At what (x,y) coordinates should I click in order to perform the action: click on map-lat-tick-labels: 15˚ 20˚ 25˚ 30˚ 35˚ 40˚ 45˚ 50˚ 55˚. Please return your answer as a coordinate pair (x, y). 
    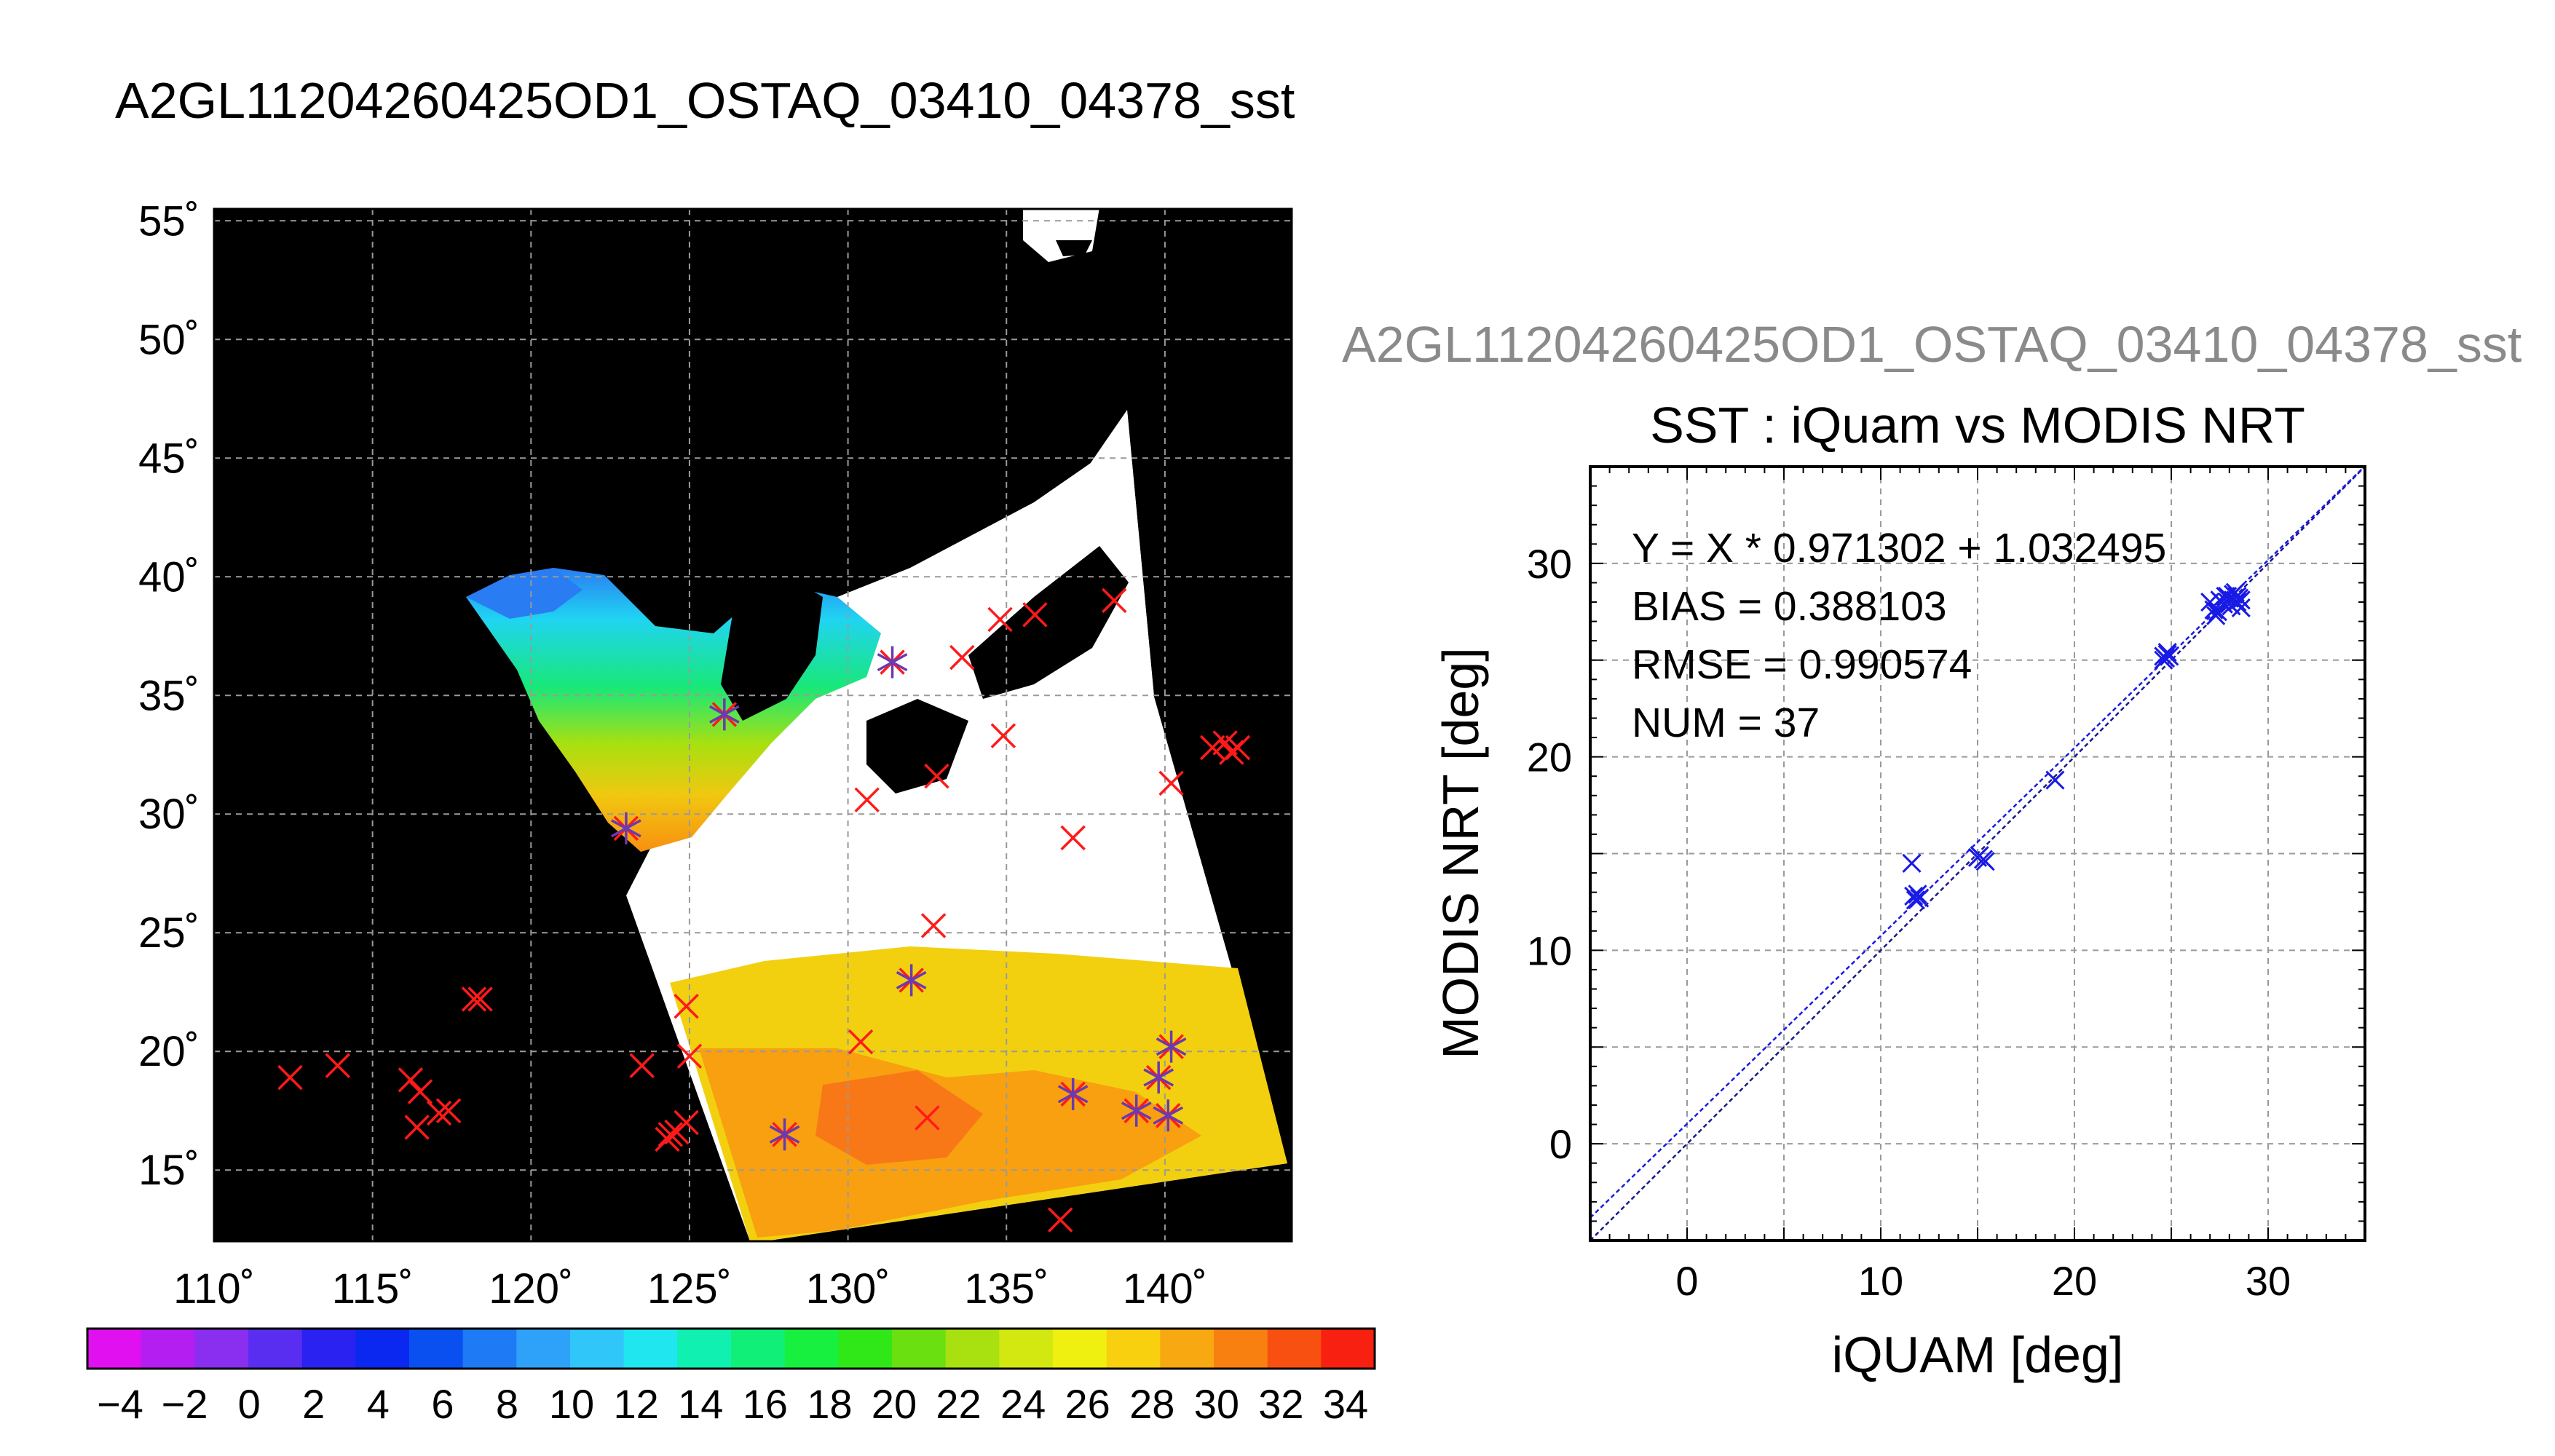
    Looking at the image, I should click on (169, 695).